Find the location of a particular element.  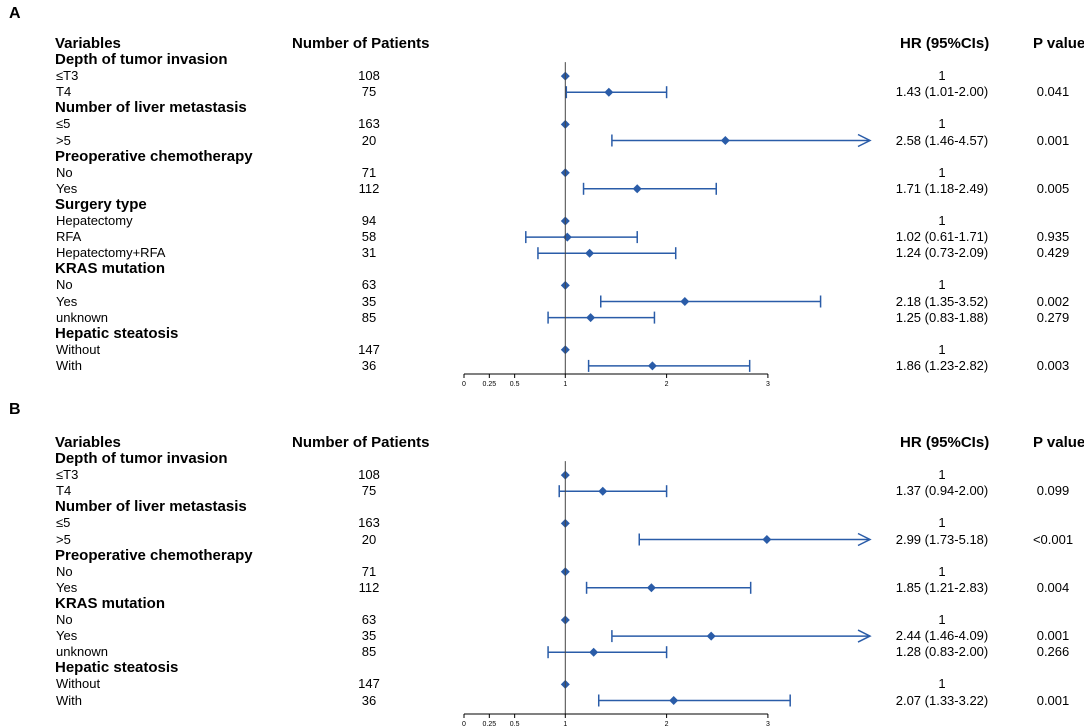

row-p-value: 0.041 is located at coordinates (1053, 92).